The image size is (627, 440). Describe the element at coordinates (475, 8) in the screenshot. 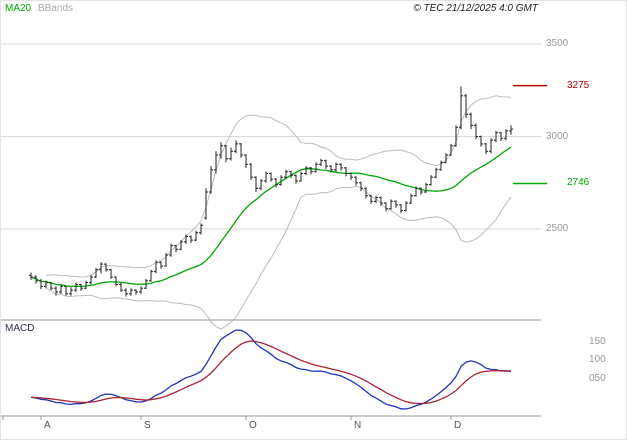

I see `copyright-text: © TEC 21/12/2025 4:0 GMT` at that location.